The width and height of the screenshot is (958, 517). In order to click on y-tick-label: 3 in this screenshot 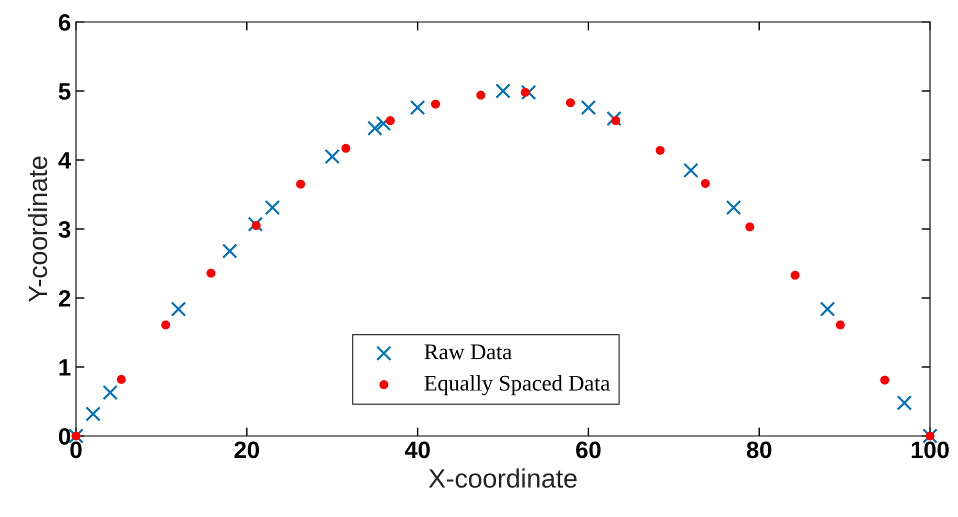, I will do `click(64, 229)`.